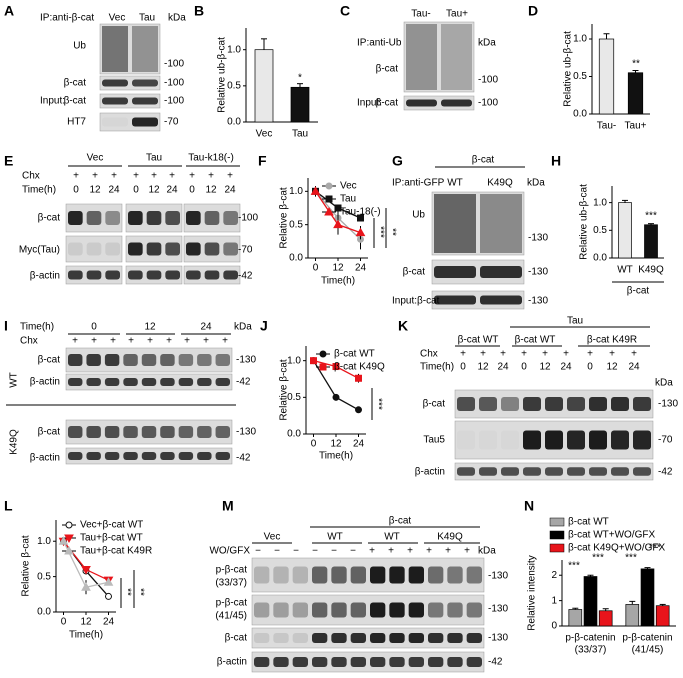 Image resolution: width=683 pixels, height=678 pixels. Describe the element at coordinates (554, 575) in the screenshot. I see `y-tick-label: 2` at that location.